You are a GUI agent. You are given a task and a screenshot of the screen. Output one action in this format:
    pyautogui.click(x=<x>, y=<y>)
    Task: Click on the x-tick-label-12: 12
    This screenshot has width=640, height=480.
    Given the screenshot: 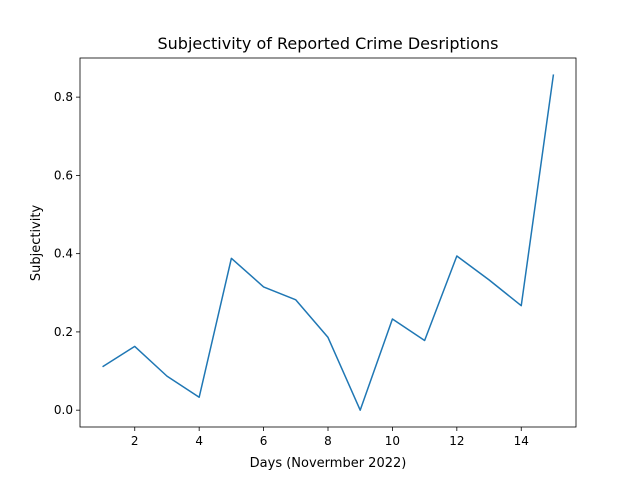 What is the action you would take?
    pyautogui.click(x=456, y=441)
    